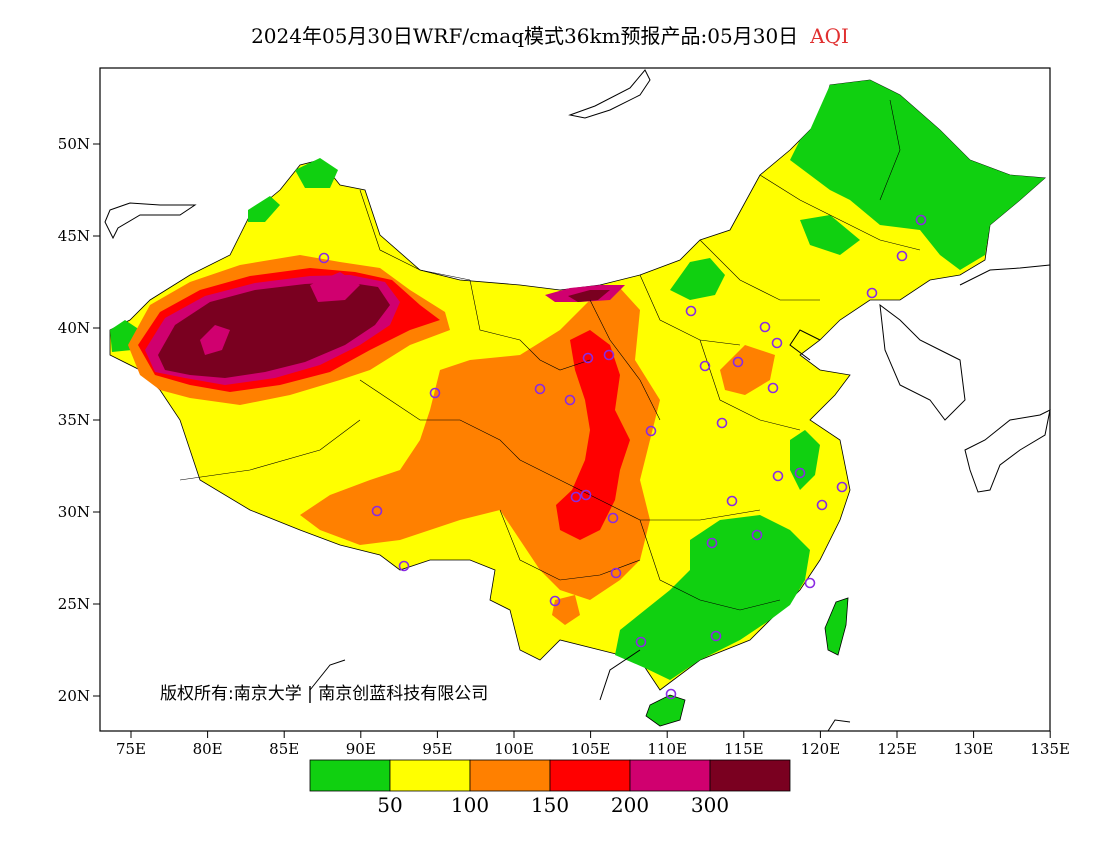 This screenshot has height=850, width=1100. Describe the element at coordinates (697, 279) in the screenshot. I see `region-green-neimeng` at that location.